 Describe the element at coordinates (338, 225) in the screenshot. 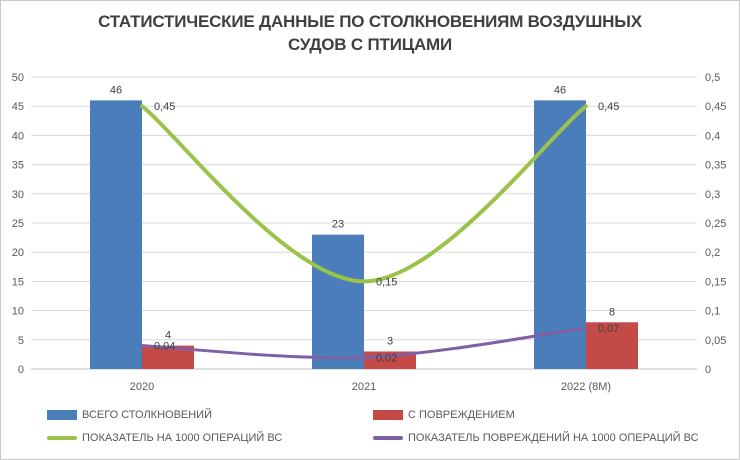

I see `bar-data-label: 23` at that location.